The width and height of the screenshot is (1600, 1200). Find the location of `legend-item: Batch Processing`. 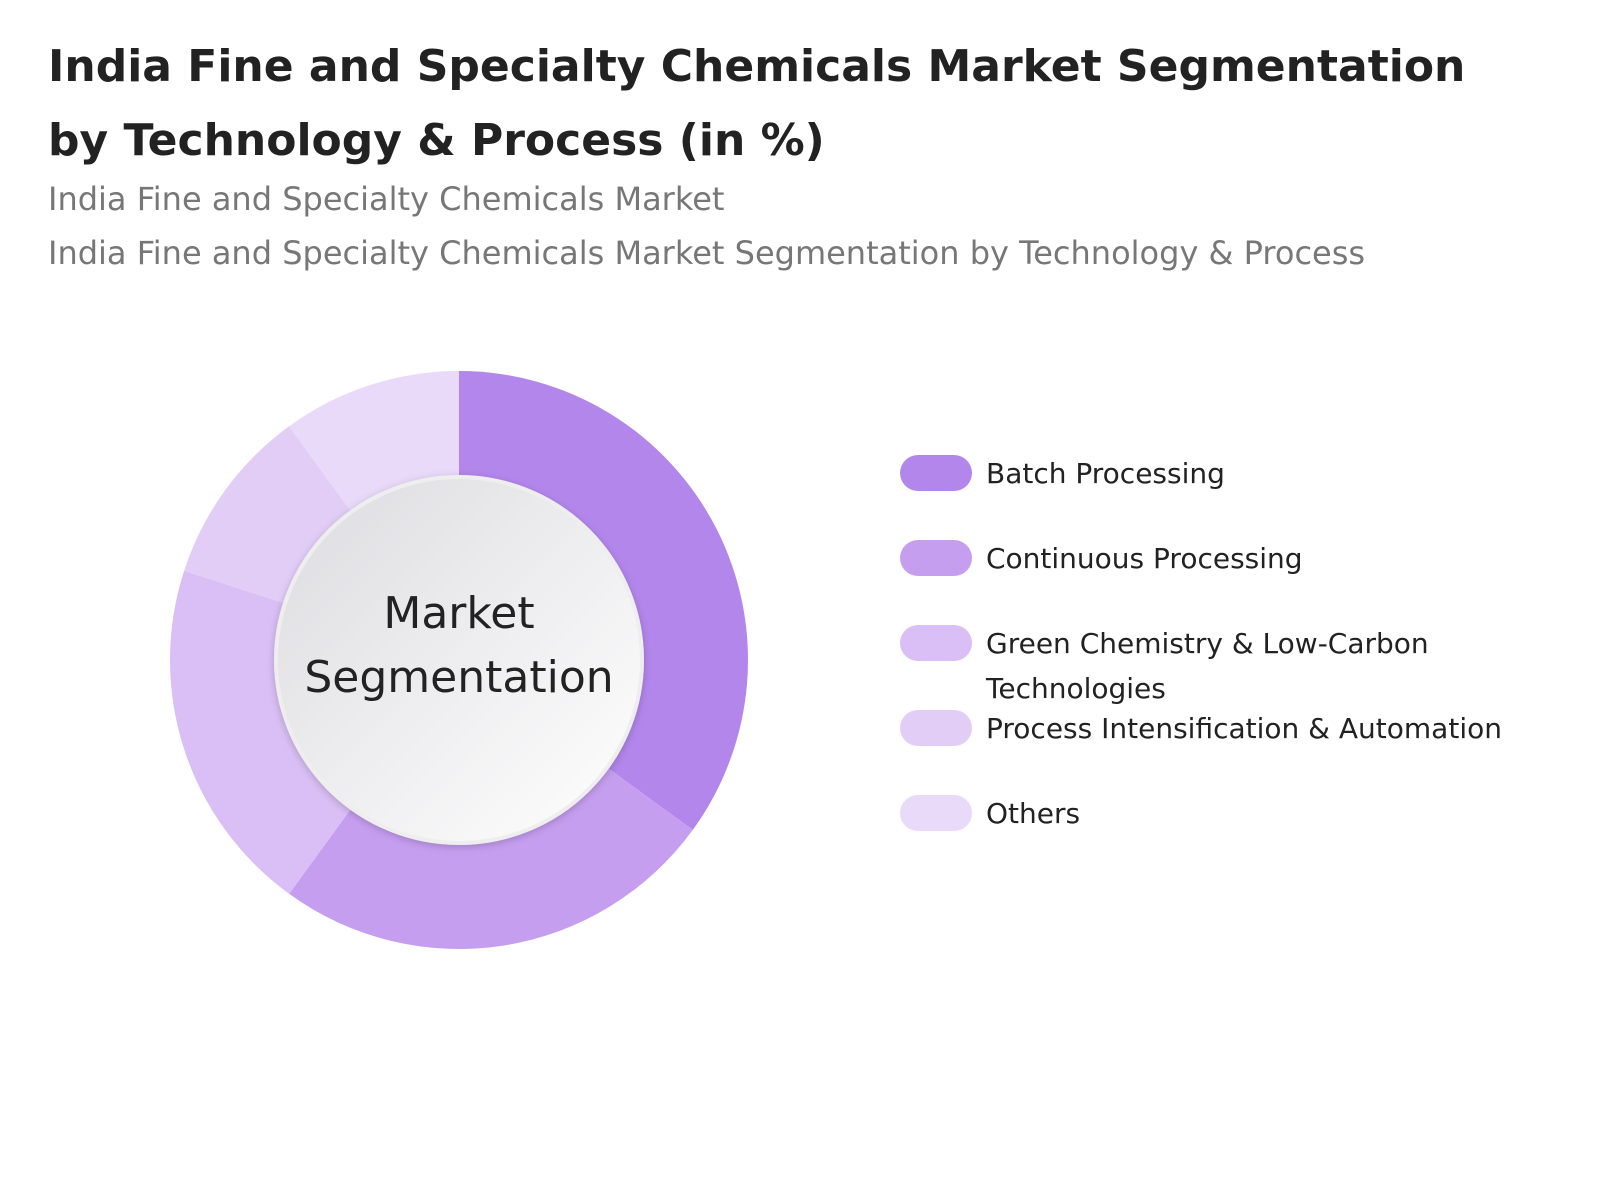

legend-item: Batch Processing is located at coordinates (1233, 475).